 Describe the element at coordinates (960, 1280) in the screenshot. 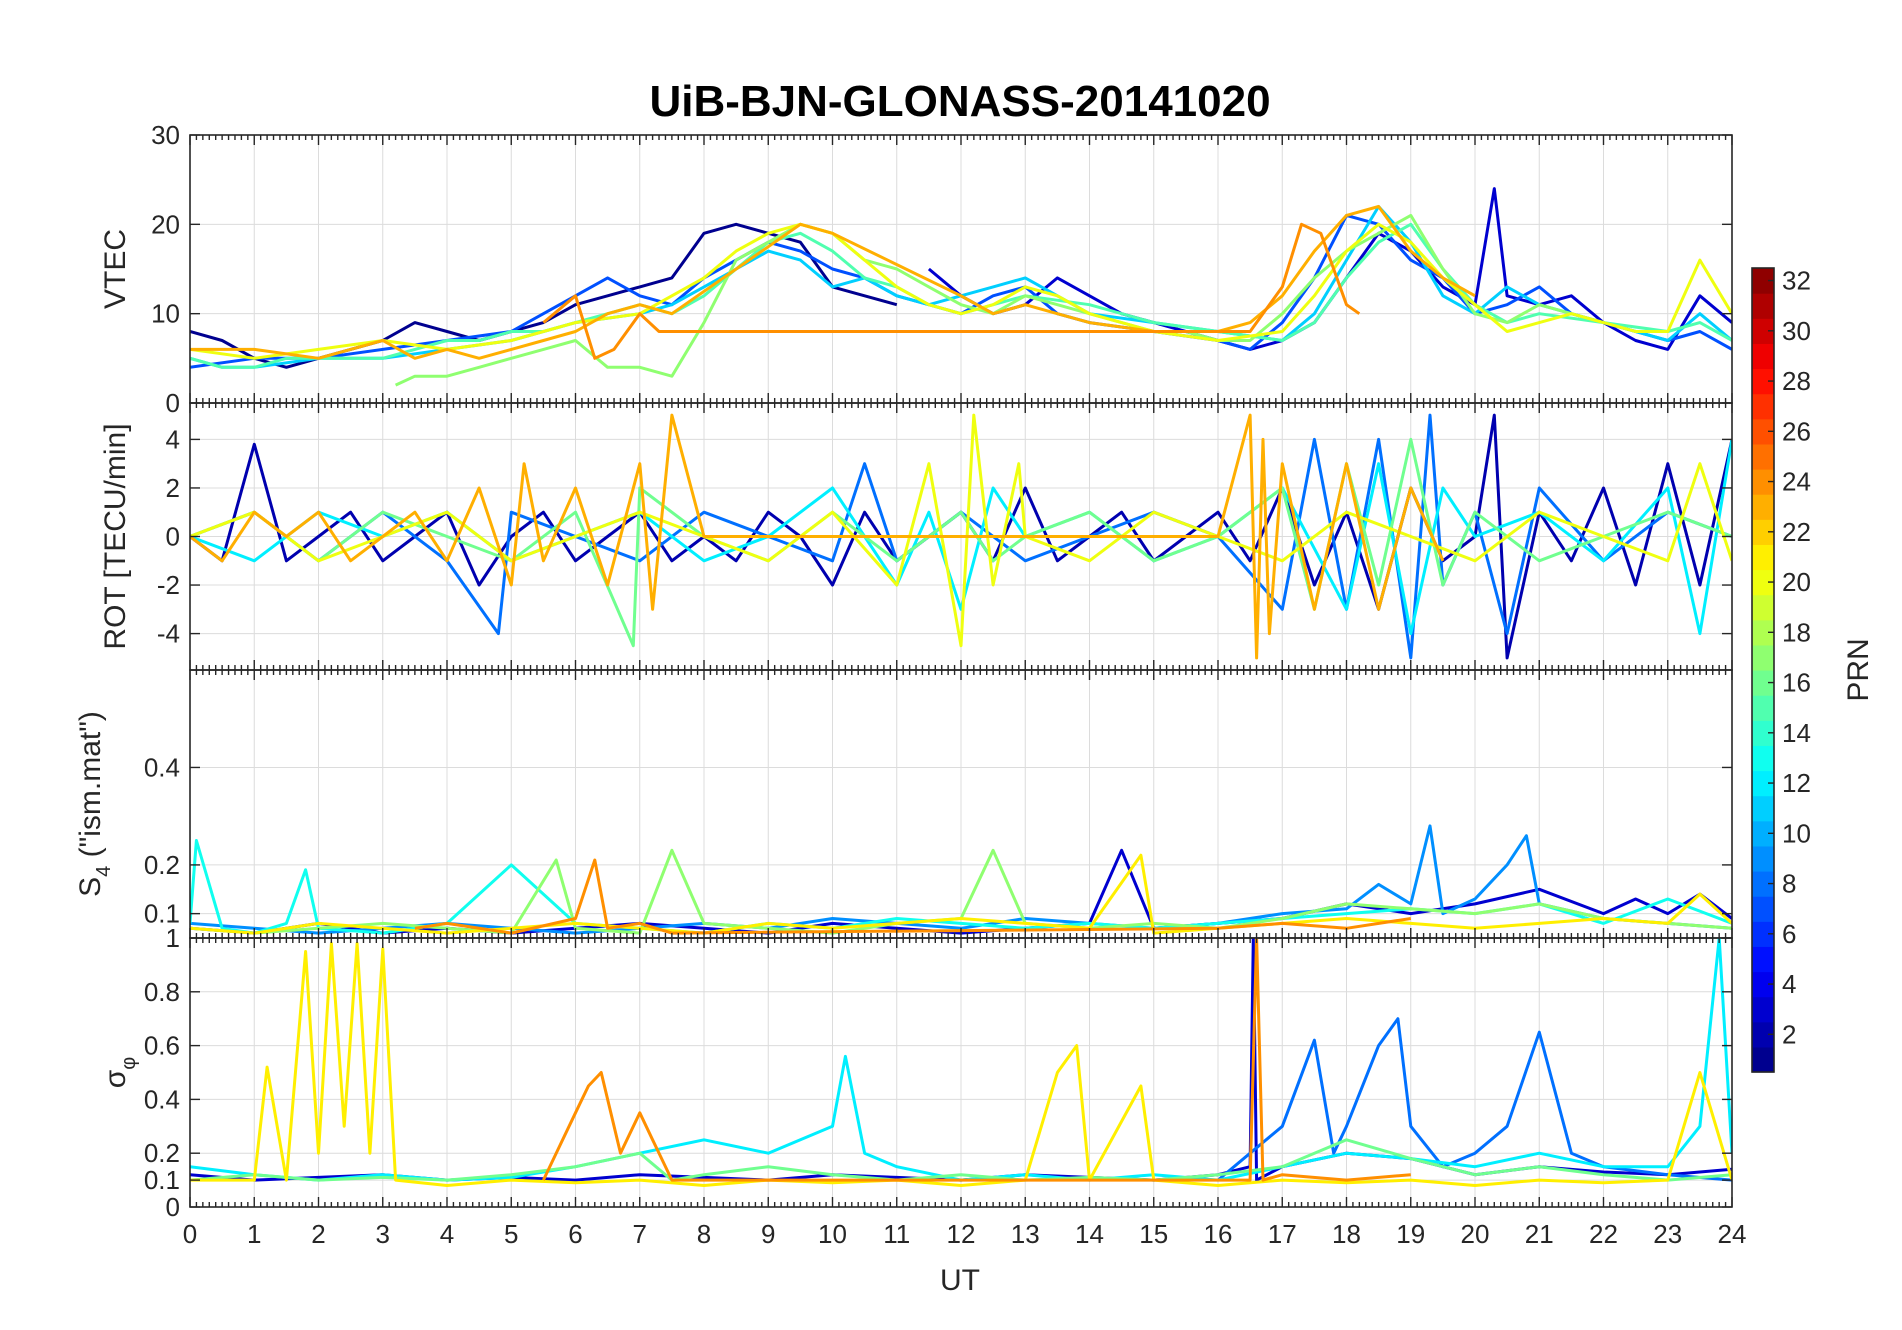

I see `x-axis-label: UT` at that location.